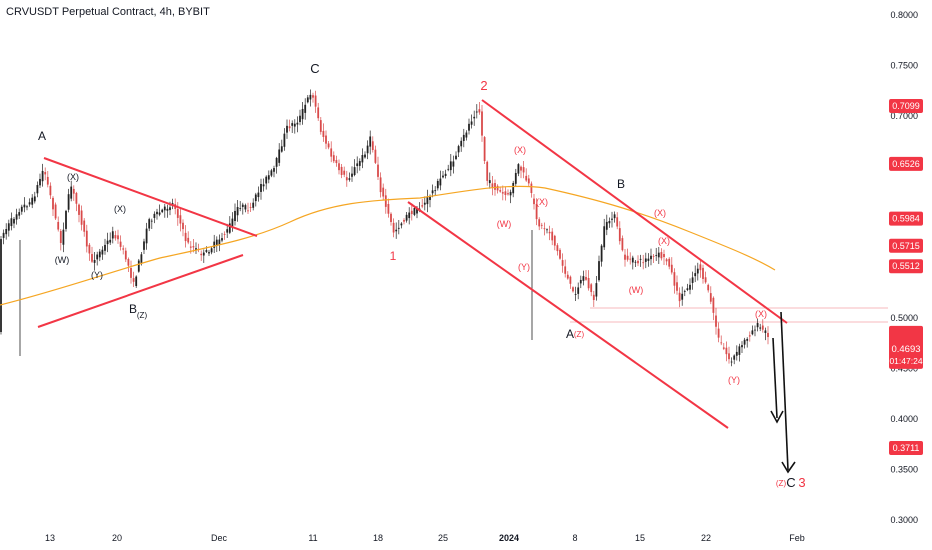  Describe the element at coordinates (108, 12) in the screenshot. I see `chart-title: CRVUSDT Perpetual Contract, 4h, BYBIT` at that location.